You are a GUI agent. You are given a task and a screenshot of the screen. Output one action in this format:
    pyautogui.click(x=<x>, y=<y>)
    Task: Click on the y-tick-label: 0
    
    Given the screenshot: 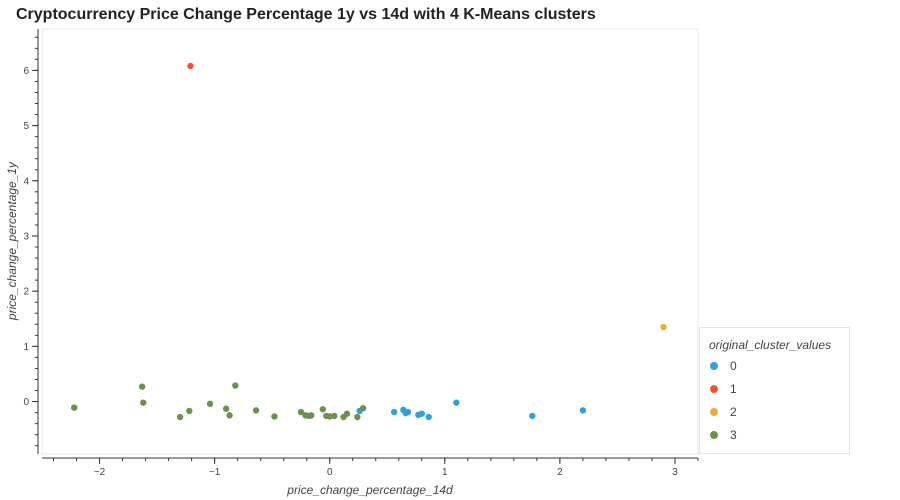 What is the action you would take?
    pyautogui.click(x=26, y=402)
    